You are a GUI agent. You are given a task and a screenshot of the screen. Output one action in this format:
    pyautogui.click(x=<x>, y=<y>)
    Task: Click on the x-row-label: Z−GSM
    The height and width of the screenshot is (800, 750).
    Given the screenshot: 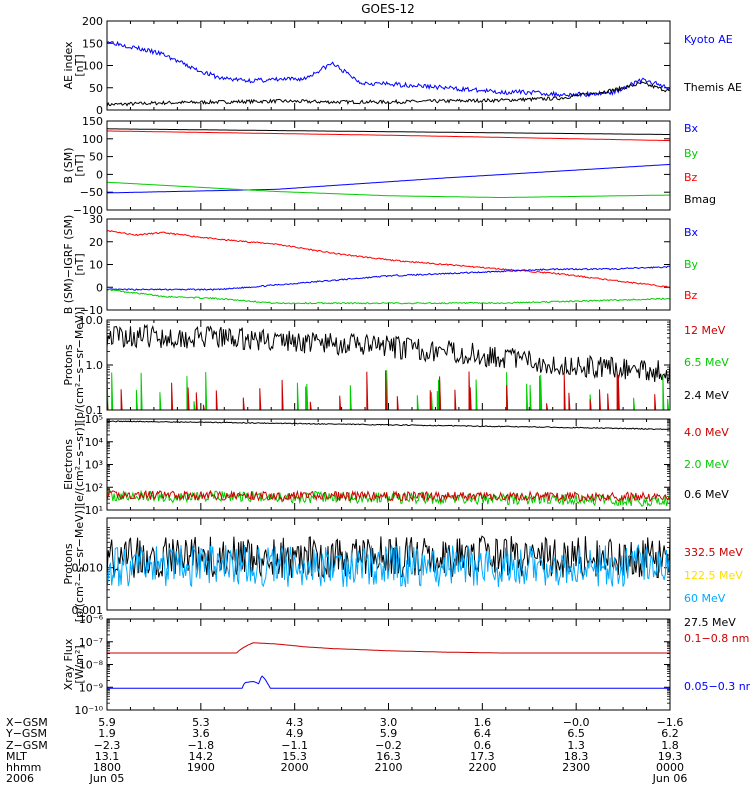 What is the action you would take?
    pyautogui.click(x=27, y=745)
    